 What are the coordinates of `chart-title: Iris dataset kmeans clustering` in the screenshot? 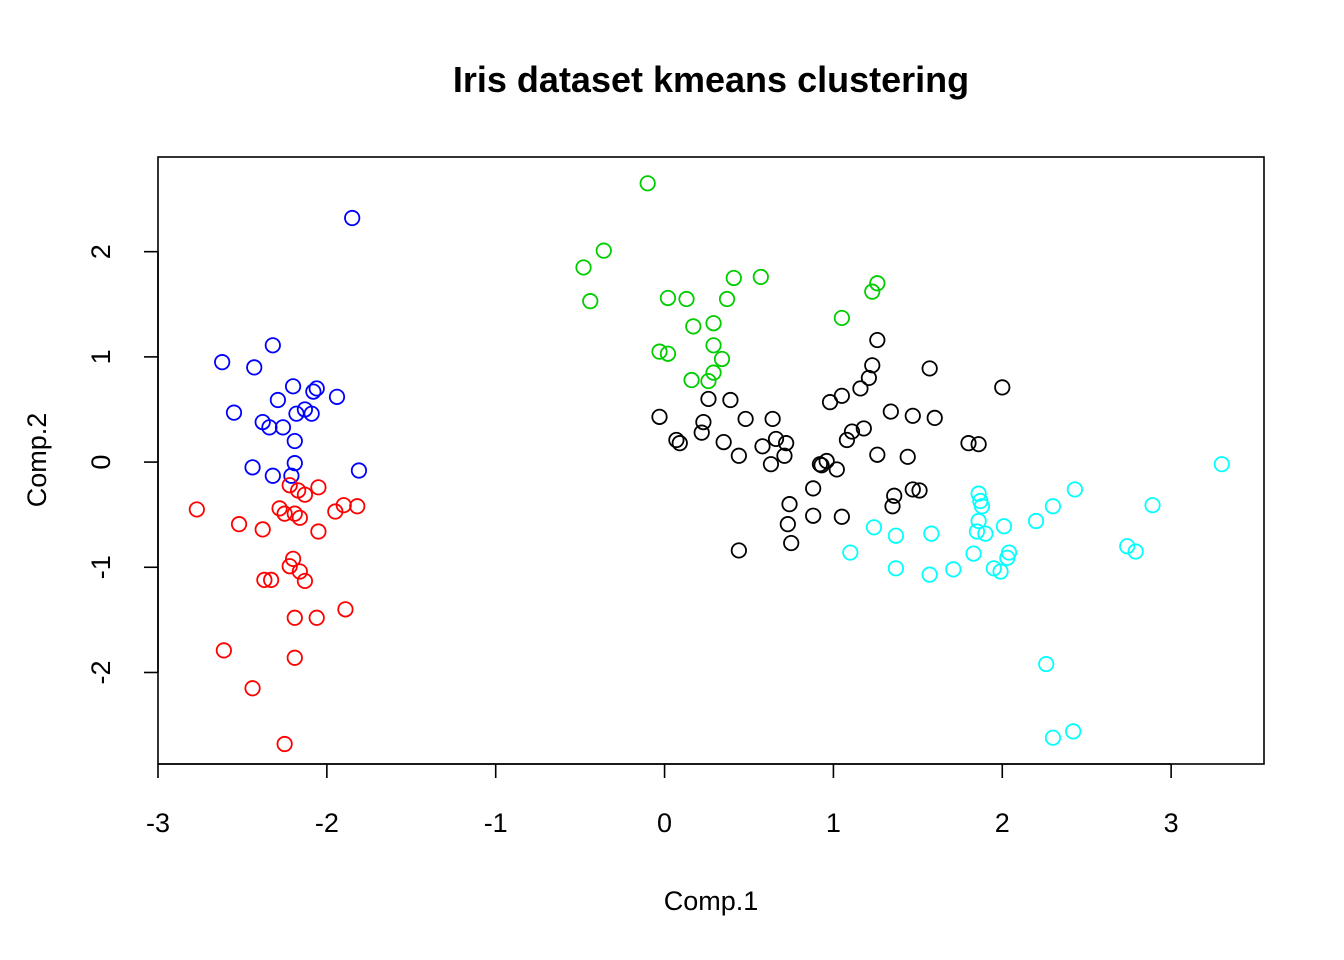 It's located at (711, 79).